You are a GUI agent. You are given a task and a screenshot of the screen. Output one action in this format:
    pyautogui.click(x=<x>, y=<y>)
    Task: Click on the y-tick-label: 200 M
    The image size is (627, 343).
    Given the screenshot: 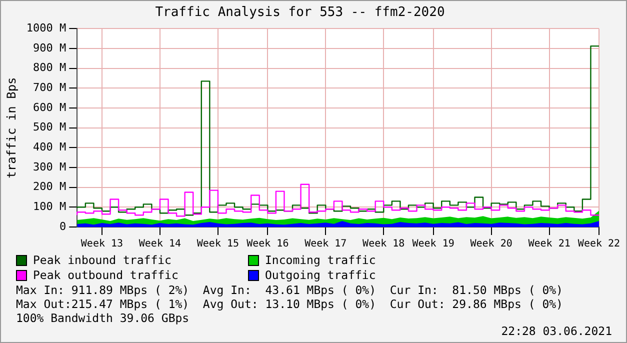 What is the action you would take?
    pyautogui.click(x=49, y=187)
    